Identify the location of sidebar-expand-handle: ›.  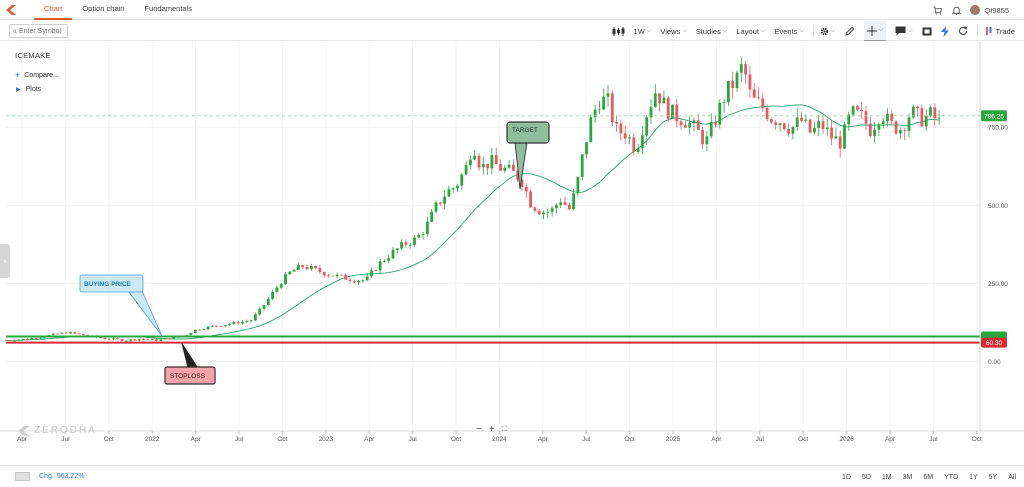
(5, 261).